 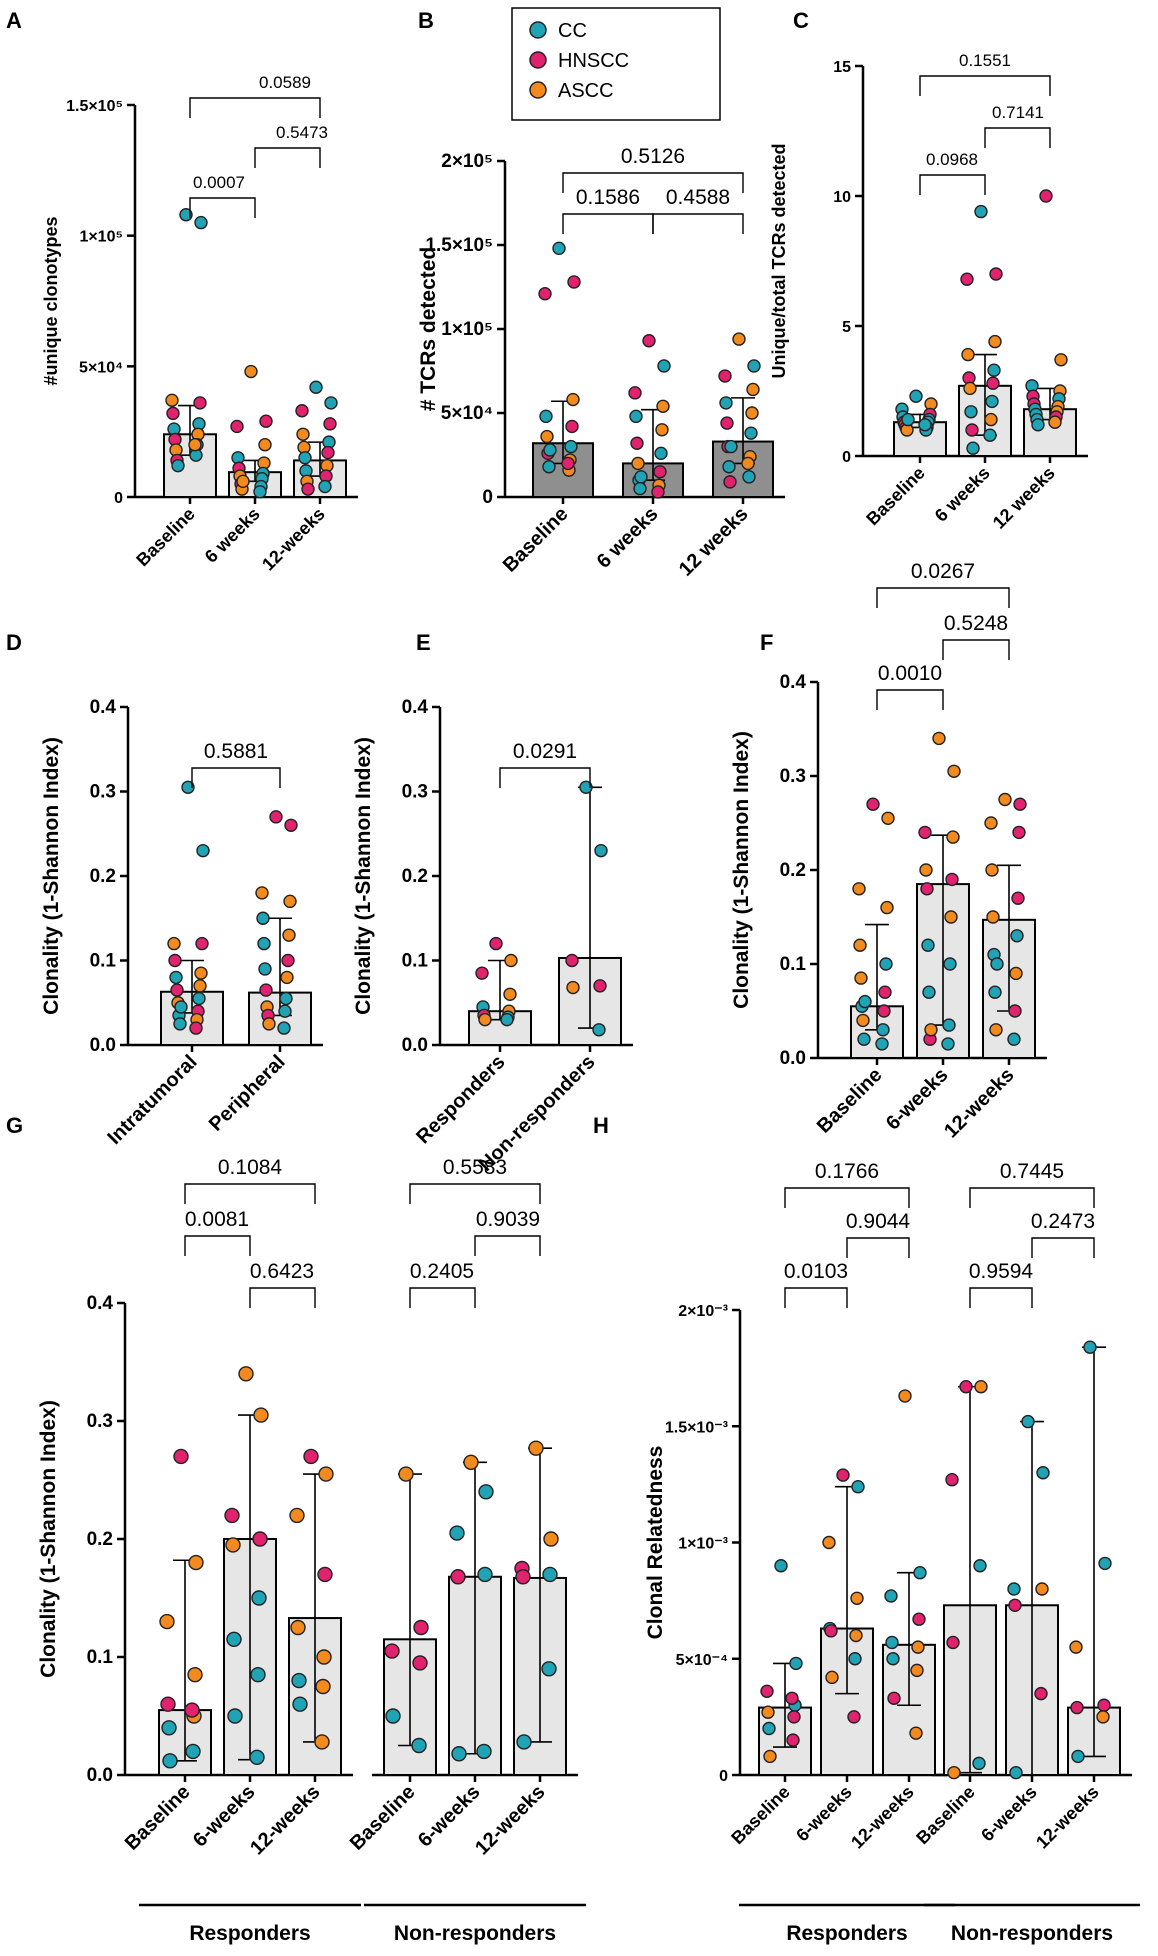 What do you see at coordinates (545, 751) in the screenshot?
I see `p-value-label: 0.0291` at bounding box center [545, 751].